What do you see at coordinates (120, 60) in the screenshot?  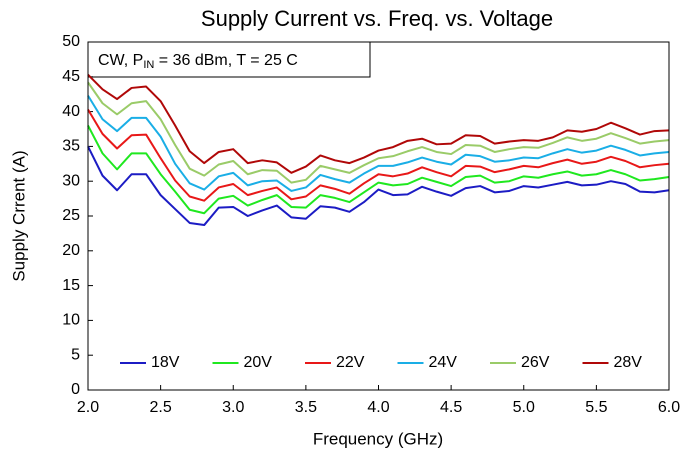 I see `annotation-text: CW, P` at bounding box center [120, 60].